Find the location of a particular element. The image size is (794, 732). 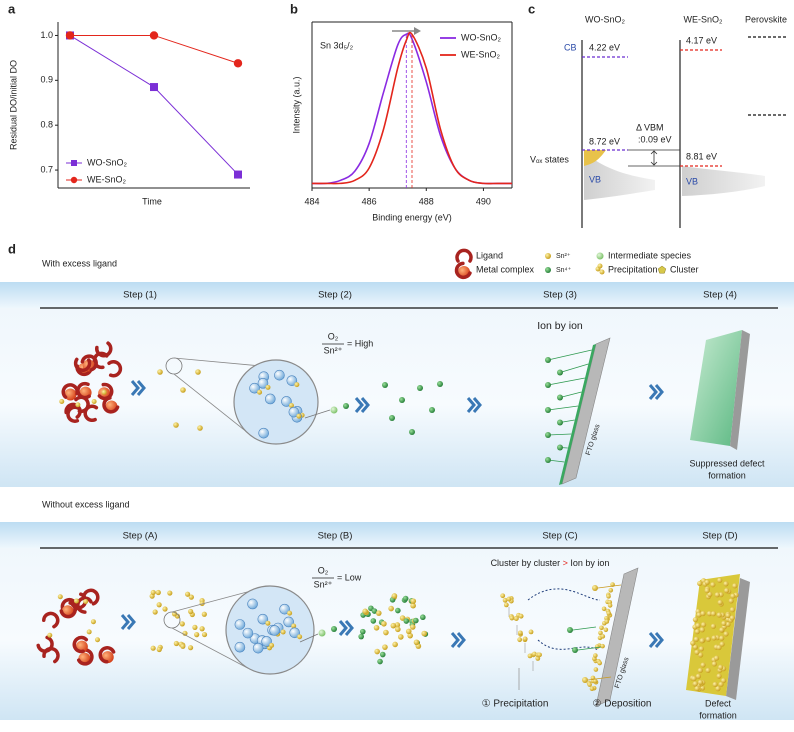

x-tick-label: 490 is located at coordinates (483, 201).